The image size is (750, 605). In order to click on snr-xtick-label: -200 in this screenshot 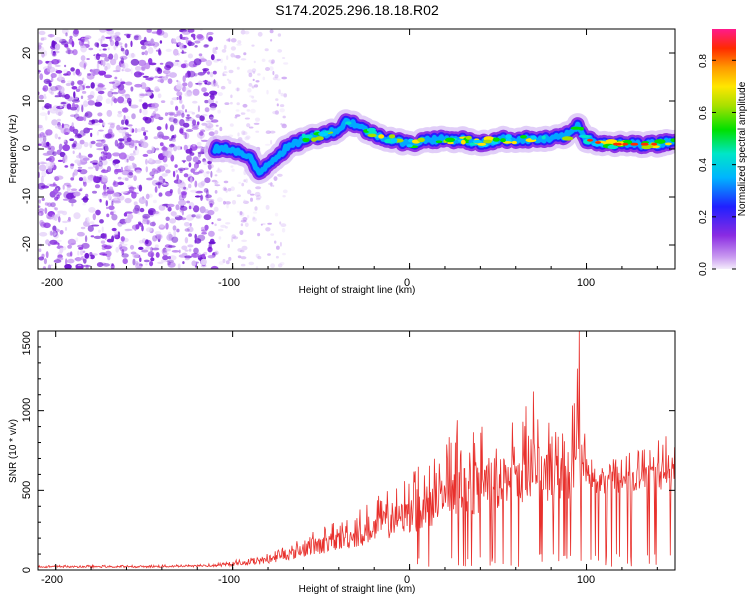, I will do `click(52, 580)`.